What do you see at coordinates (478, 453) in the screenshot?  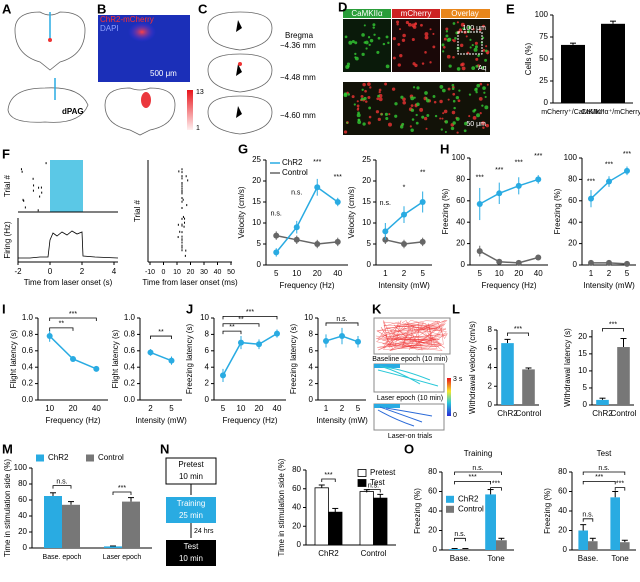 I see `chart-title: Training` at bounding box center [478, 453].